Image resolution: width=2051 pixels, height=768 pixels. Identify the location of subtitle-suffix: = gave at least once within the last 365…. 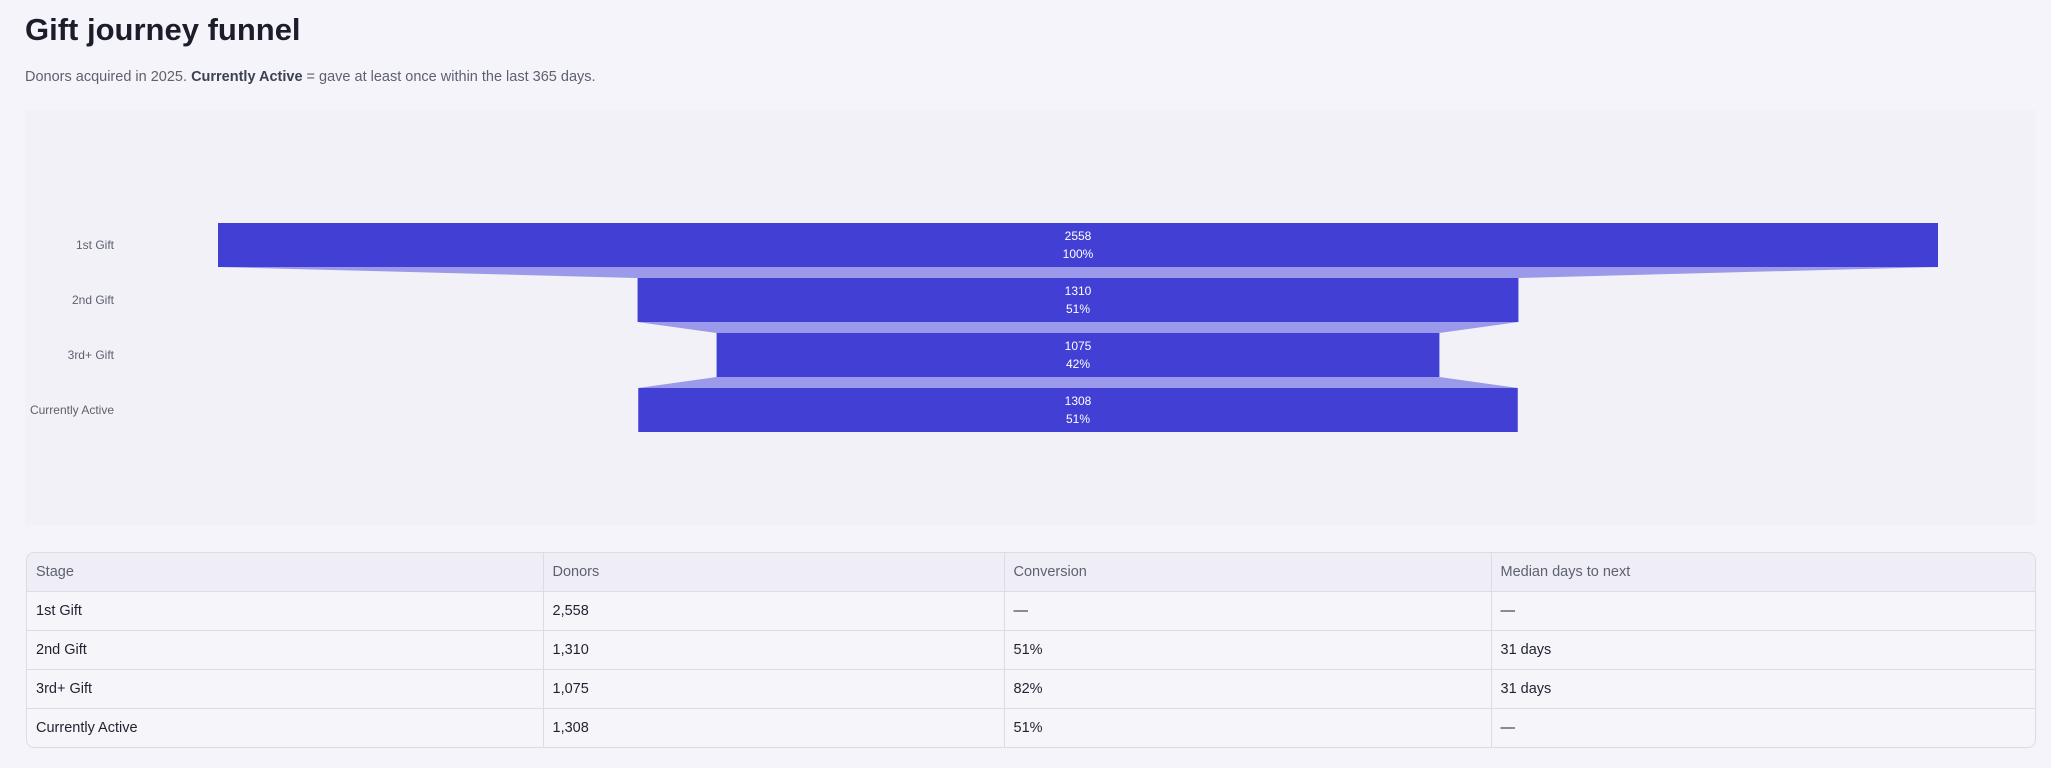
(449, 77).